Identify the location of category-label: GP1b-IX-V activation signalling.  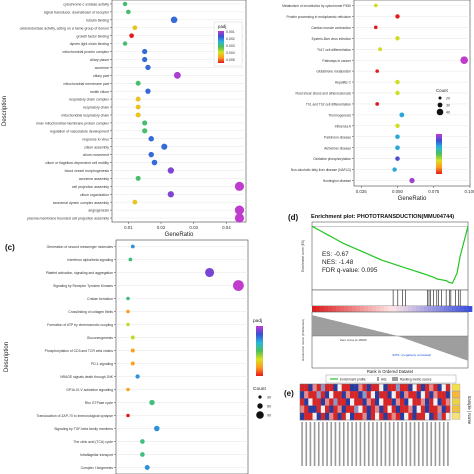
(89, 390).